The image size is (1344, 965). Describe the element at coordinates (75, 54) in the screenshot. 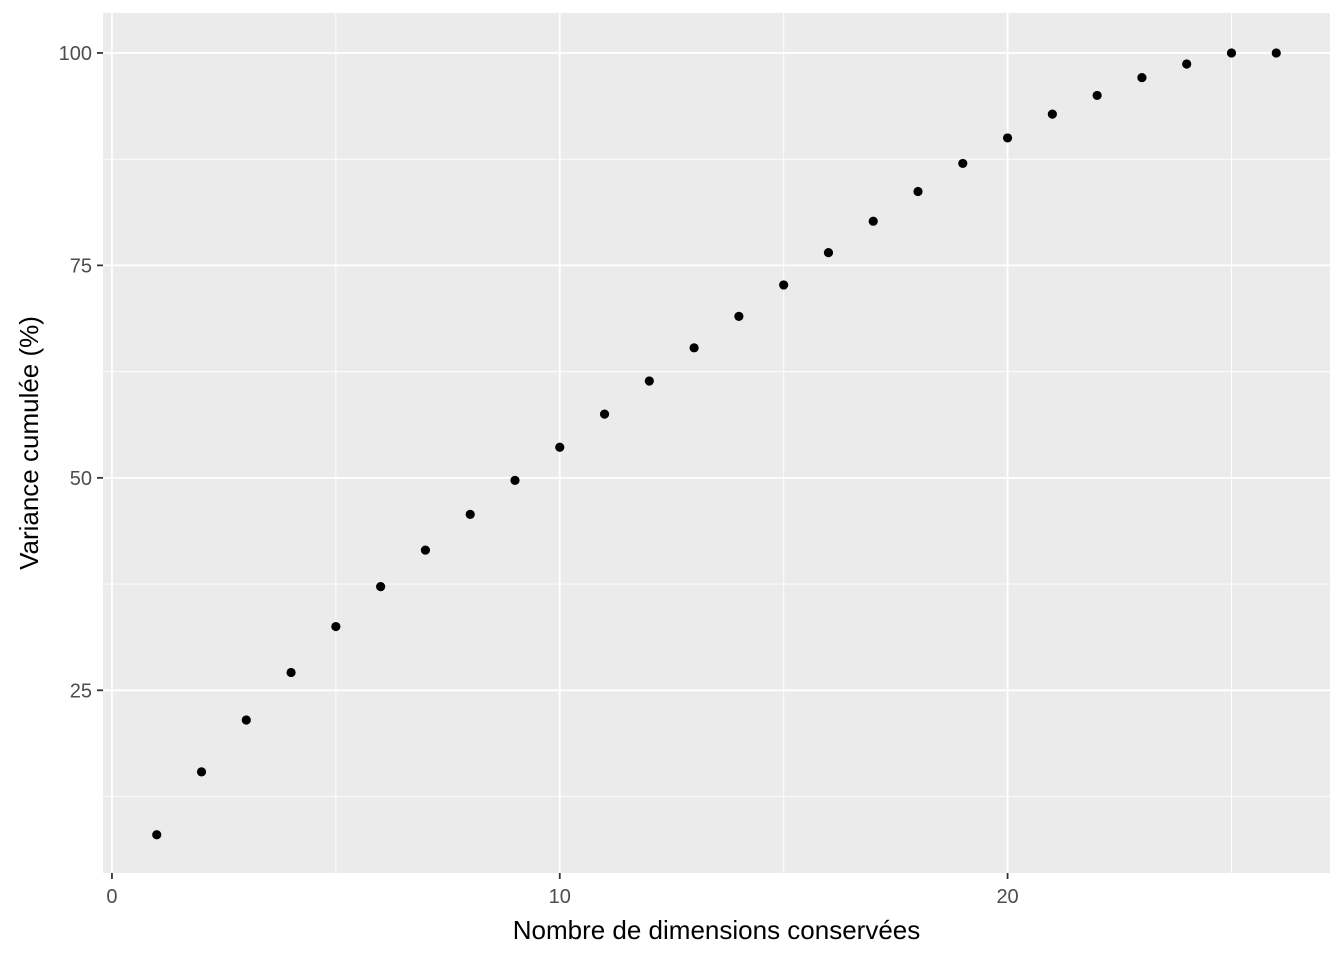

I see `y-tick-label: 100` at that location.